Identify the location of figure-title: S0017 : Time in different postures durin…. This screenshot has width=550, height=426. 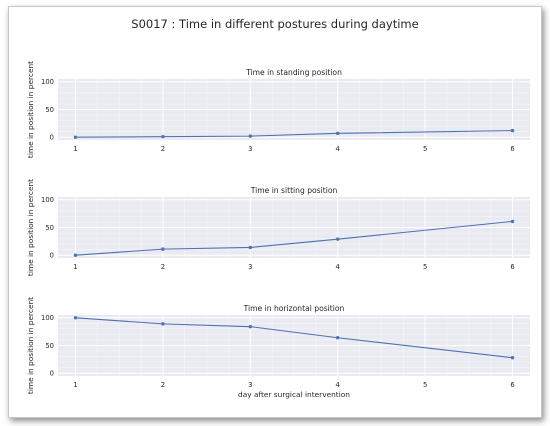
(275, 24).